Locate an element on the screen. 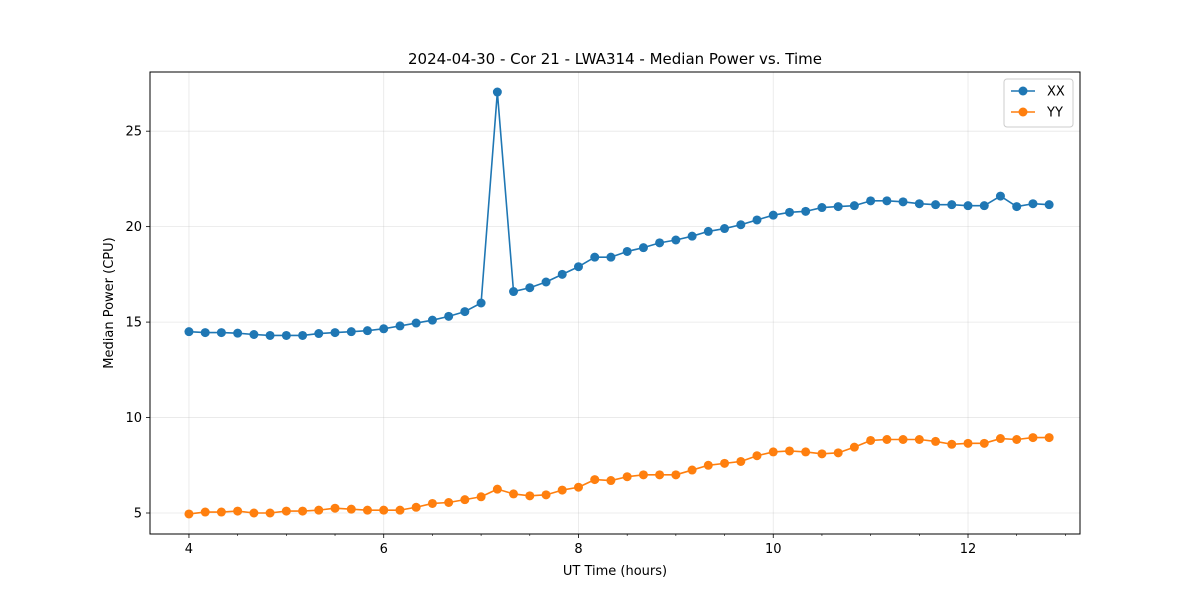 The image size is (1200, 600). legend-marker-xx is located at coordinates (1023, 91).